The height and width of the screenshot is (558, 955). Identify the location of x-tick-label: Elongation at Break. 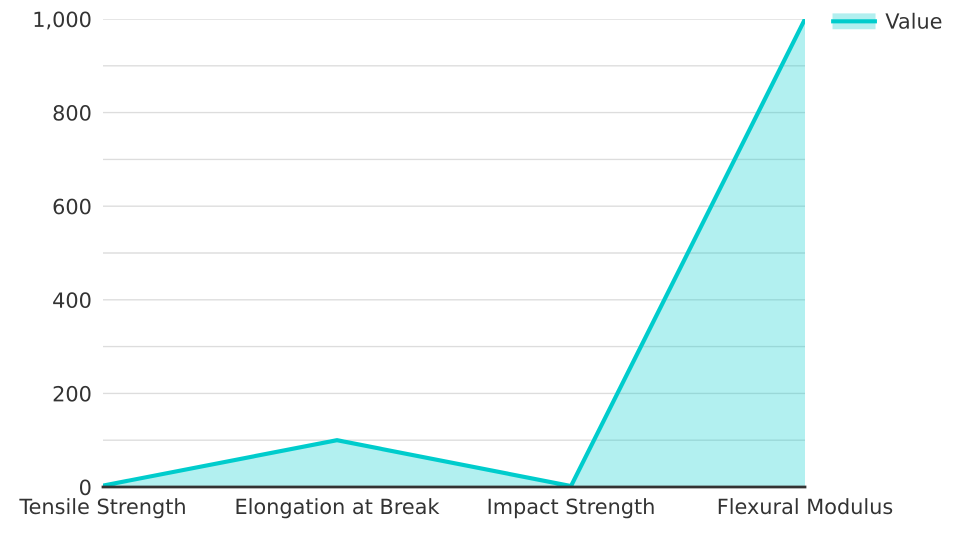
(338, 508).